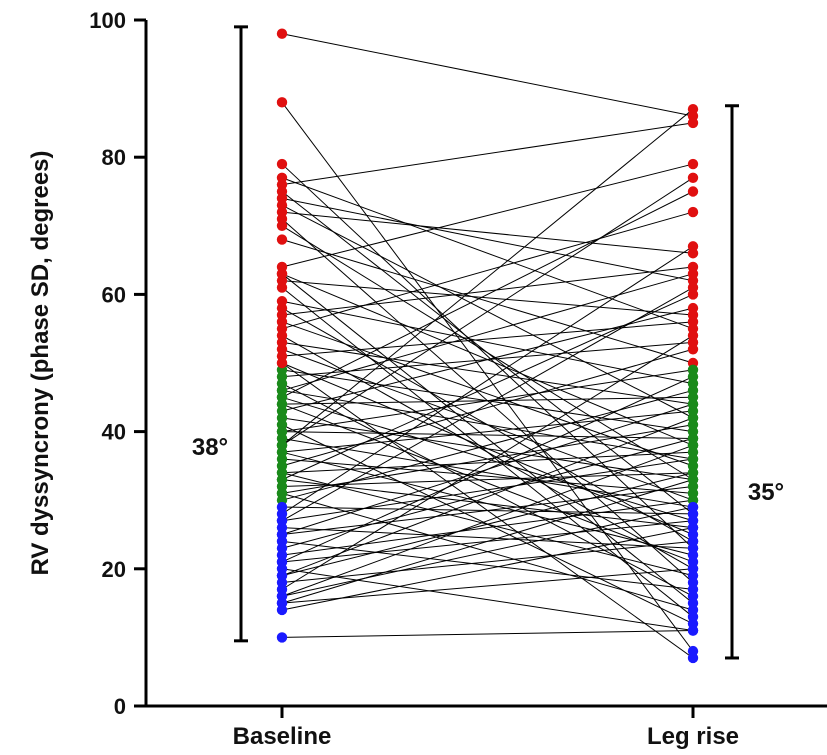 The width and height of the screenshot is (827, 755). Describe the element at coordinates (40, 362) in the screenshot. I see `y-axis-title: RV dyssyncrony (phase SD, degrees)` at that location.